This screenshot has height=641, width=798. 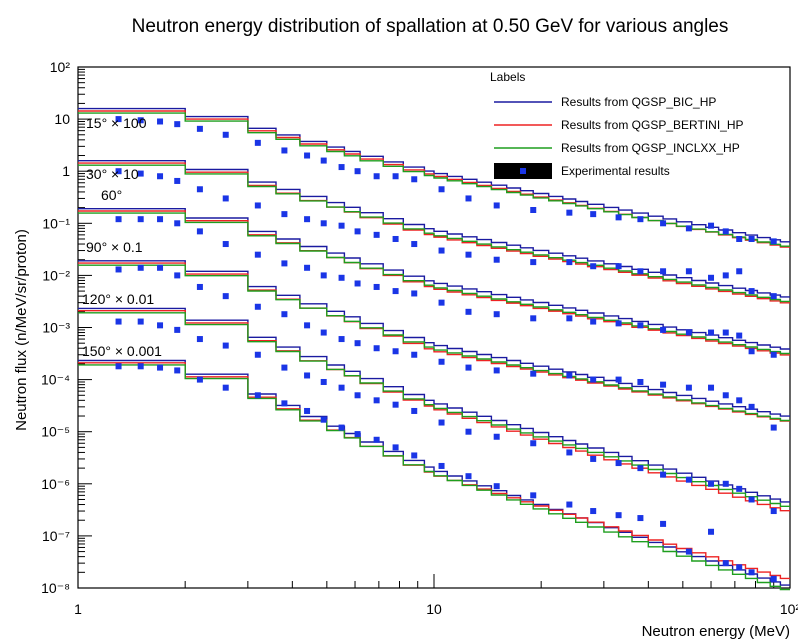 What do you see at coordinates (21, 330) in the screenshot?
I see `y-axis-title: Neutron flux (n/MeV/sr/proton)` at bounding box center [21, 330].